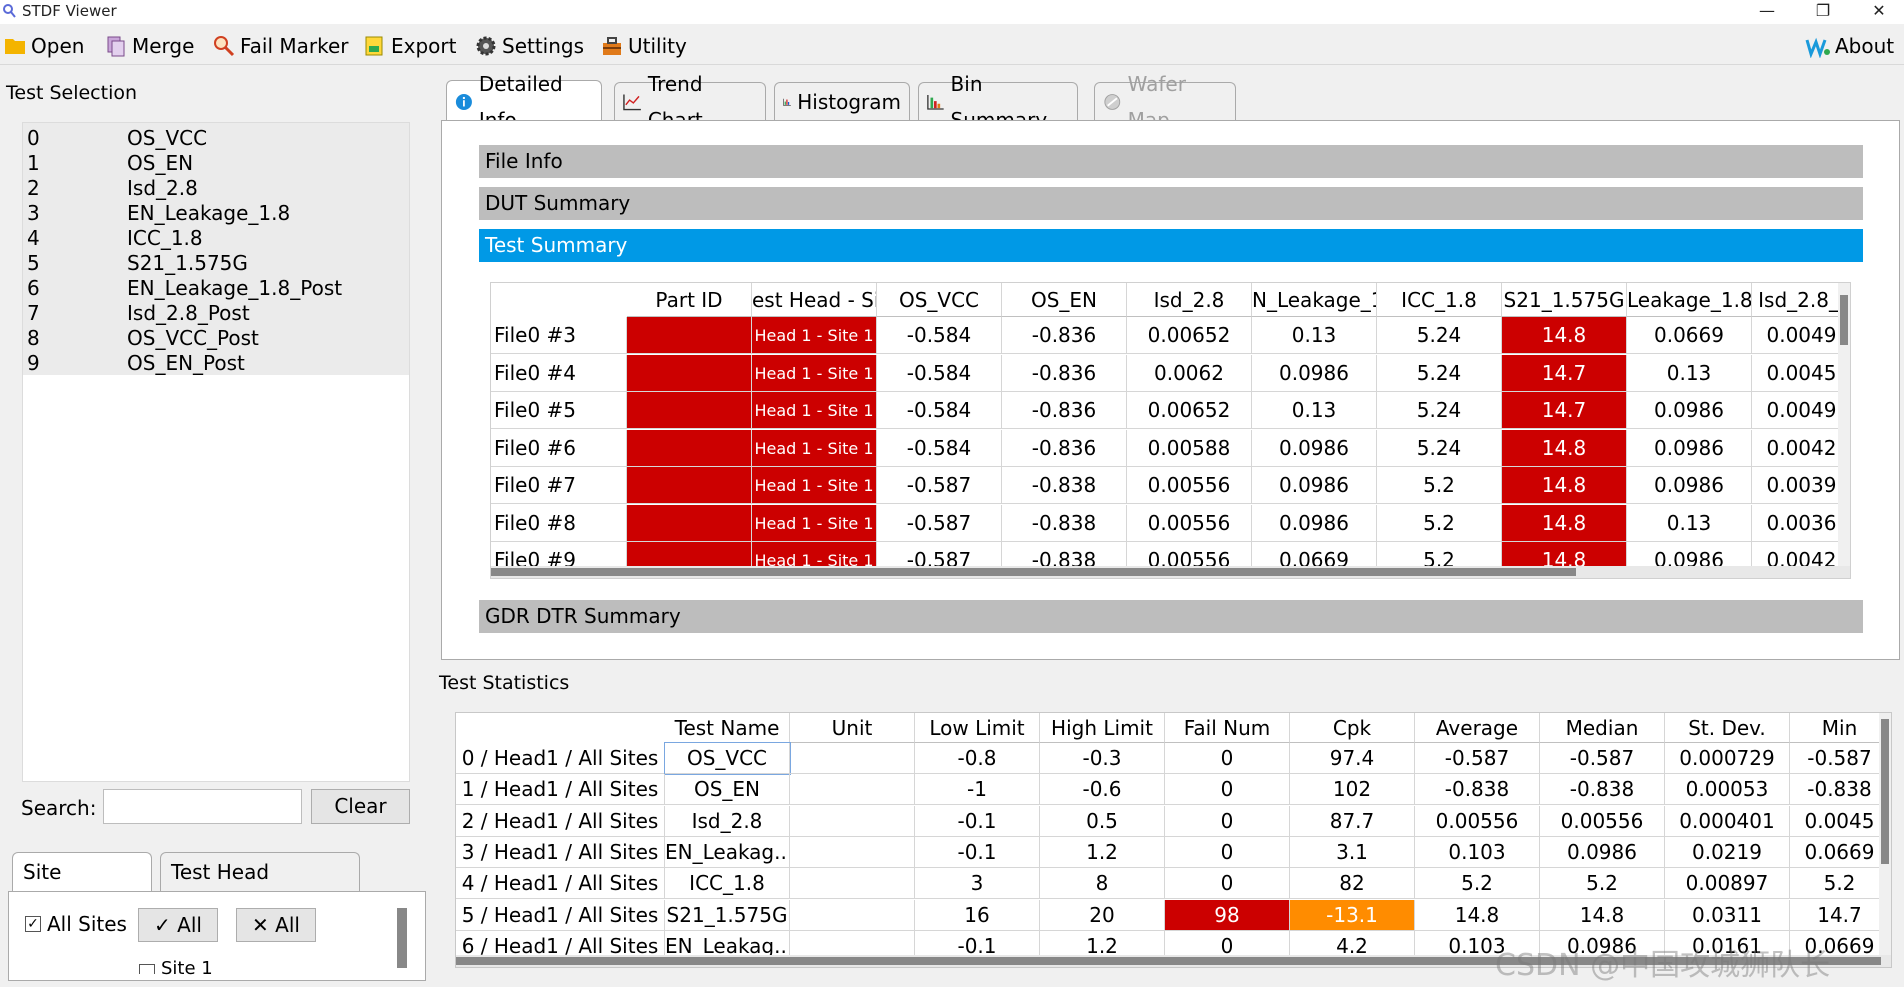 Image resolution: width=1904 pixels, height=987 pixels. I want to click on table-cell: -0.587, so click(939, 485).